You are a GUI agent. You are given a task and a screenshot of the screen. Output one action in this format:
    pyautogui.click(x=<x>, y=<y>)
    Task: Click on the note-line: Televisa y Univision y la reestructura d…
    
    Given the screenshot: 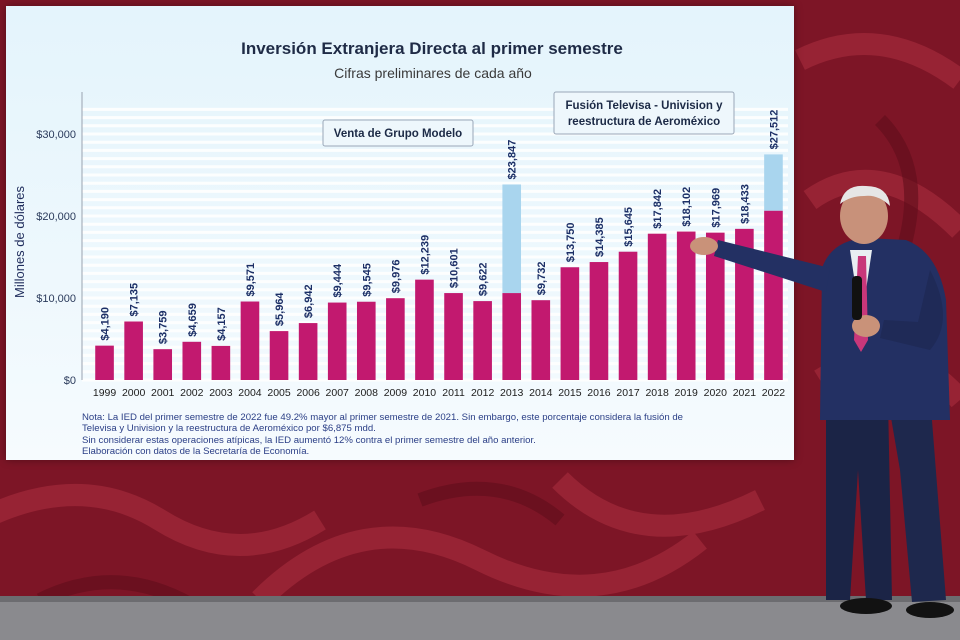 What is the action you would take?
    pyautogui.click(x=229, y=429)
    